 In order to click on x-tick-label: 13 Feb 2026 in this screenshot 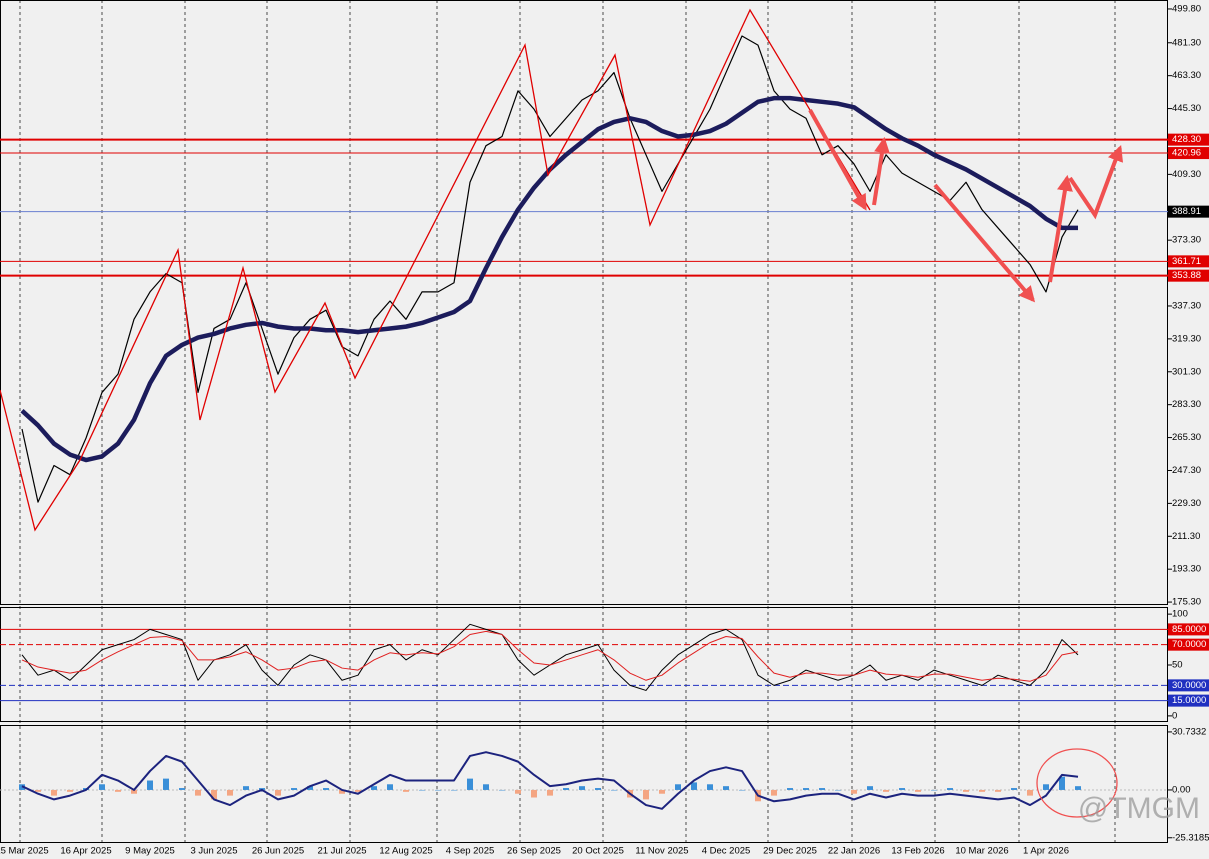, I will do `click(917, 851)`.